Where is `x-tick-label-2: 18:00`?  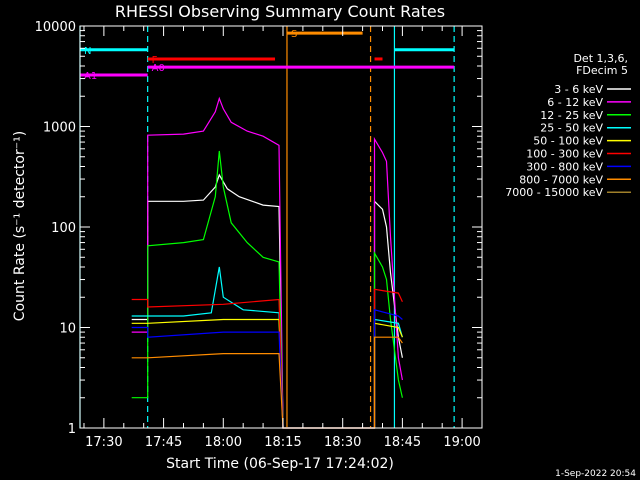 x-tick-label-2: 18:00 is located at coordinates (223, 442).